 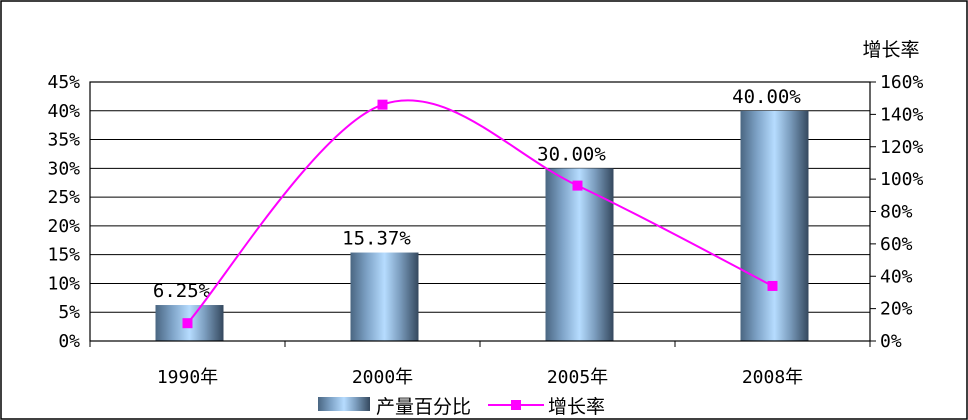 I want to click on left-tick-label: 40%, so click(x=63, y=111).